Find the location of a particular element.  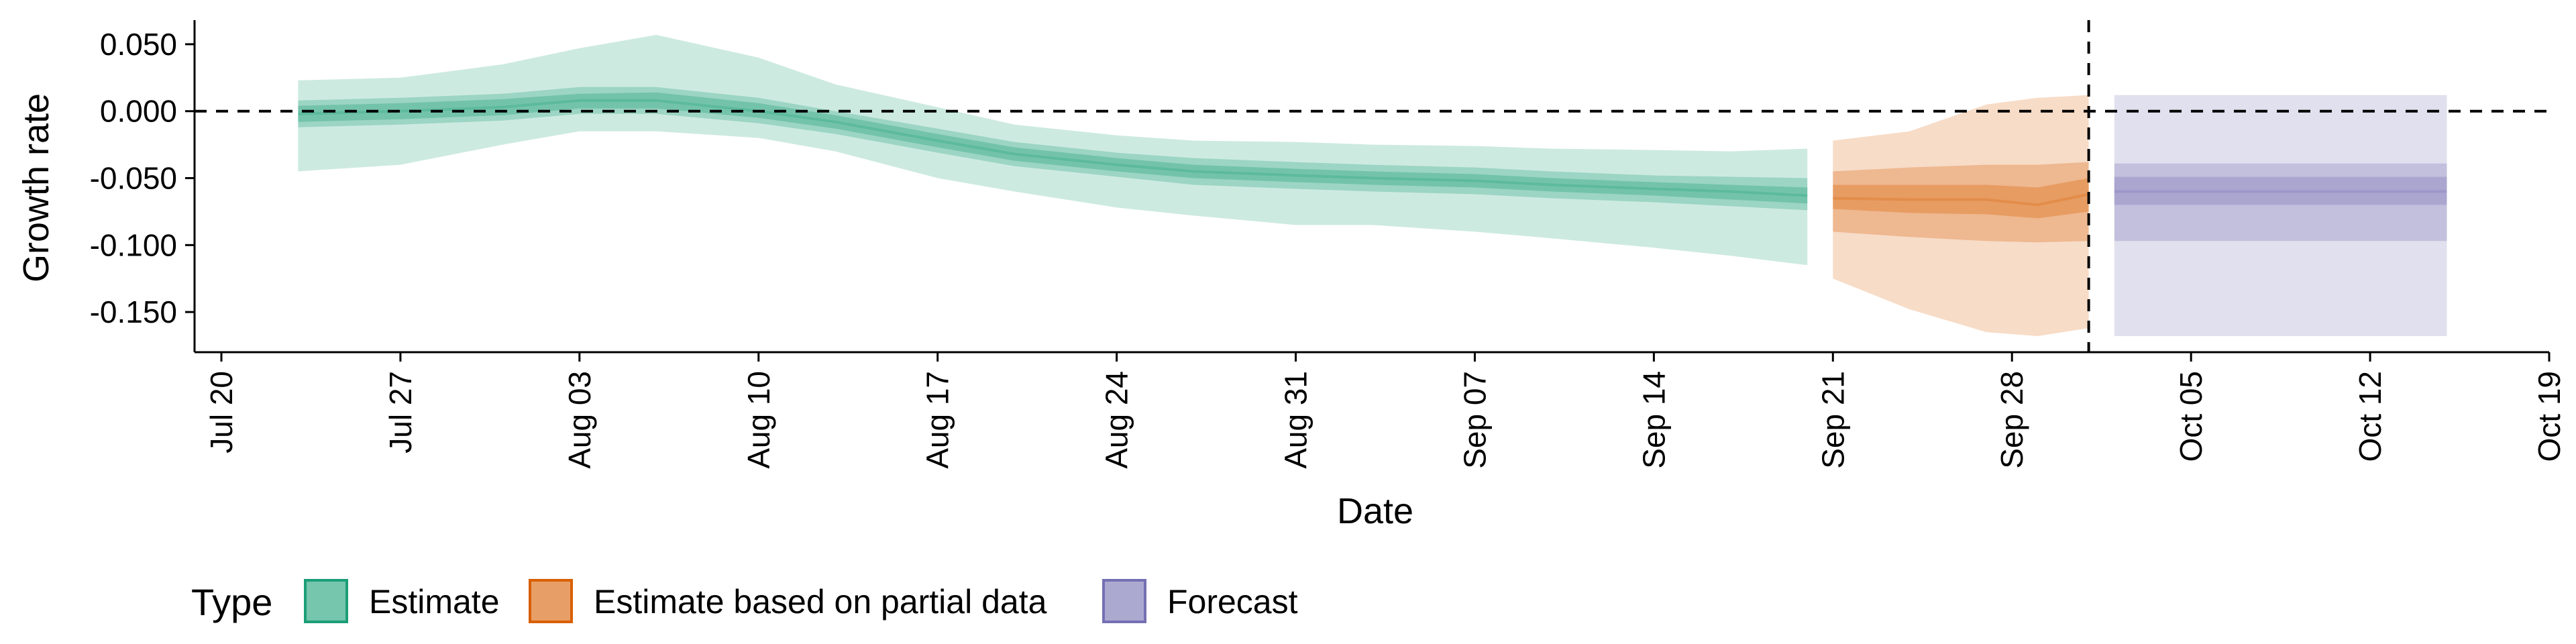

x-tick-label: Oct 12 is located at coordinates (2370, 416).